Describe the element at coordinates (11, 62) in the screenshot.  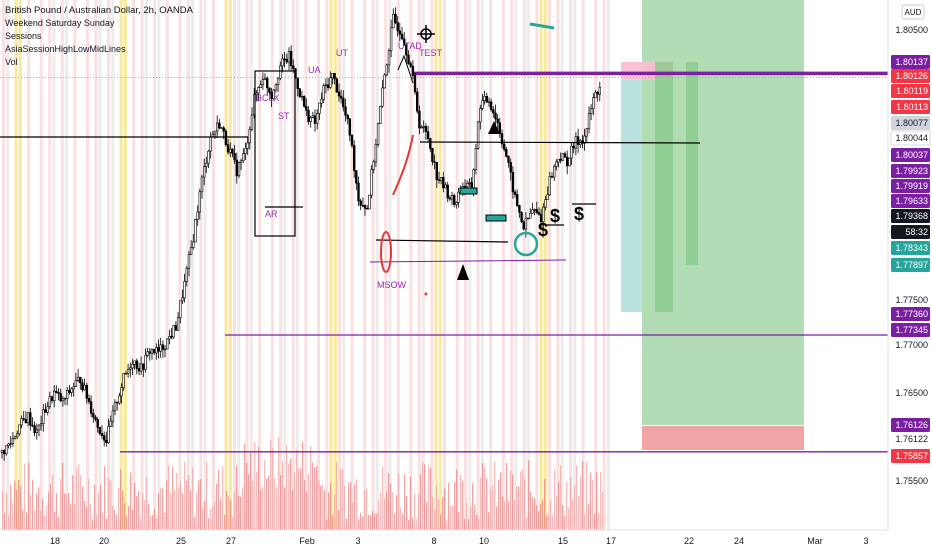
I see `indicator-vol: Vol` at that location.